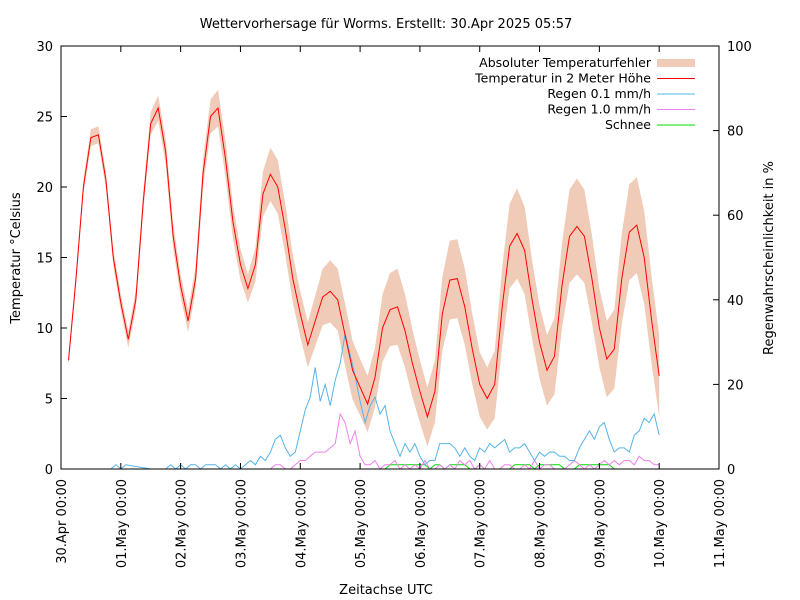  What do you see at coordinates (676, 63) in the screenshot?
I see `legend-swatch-band` at bounding box center [676, 63].